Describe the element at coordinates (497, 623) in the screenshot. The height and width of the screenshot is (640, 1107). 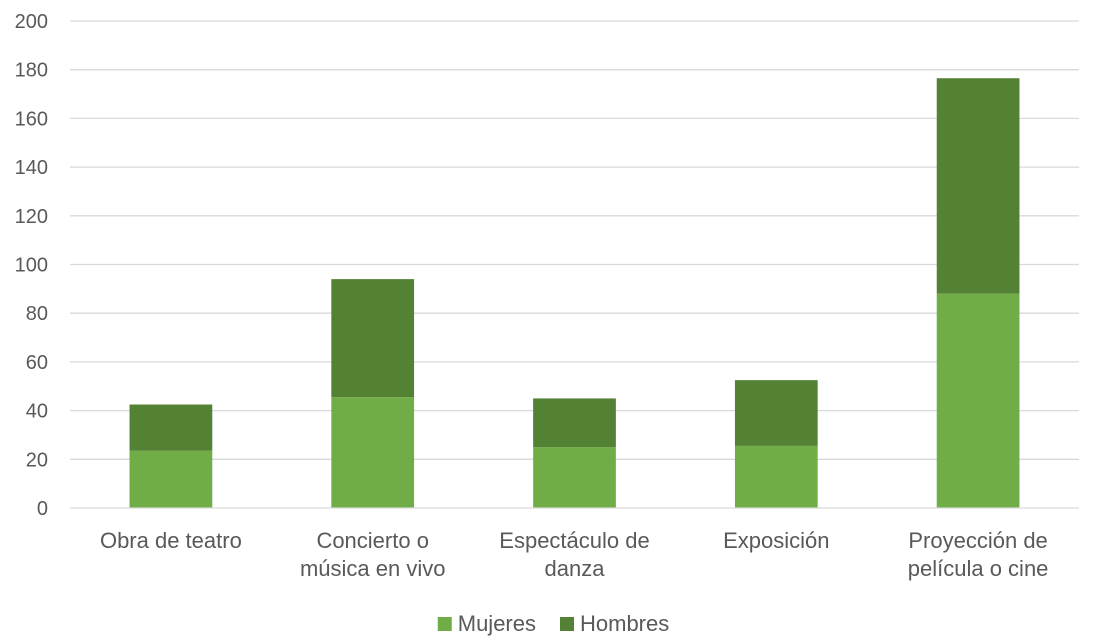
I see `legend-label: Mujeres` at that location.